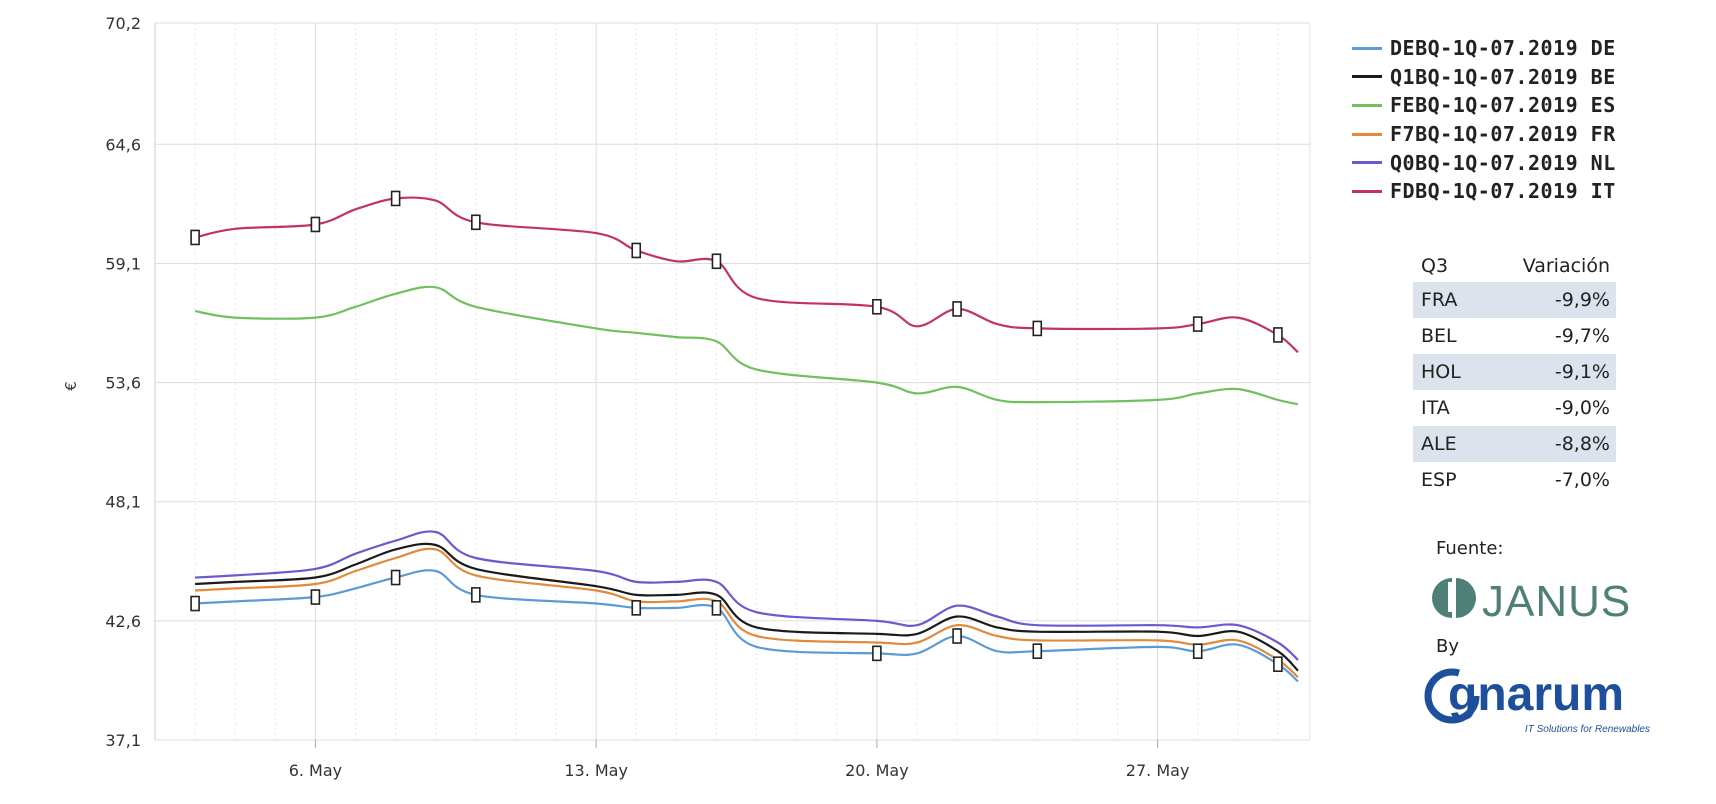  What do you see at coordinates (1435, 408) in the screenshot?
I see `variation-row-label: ITA` at bounding box center [1435, 408].